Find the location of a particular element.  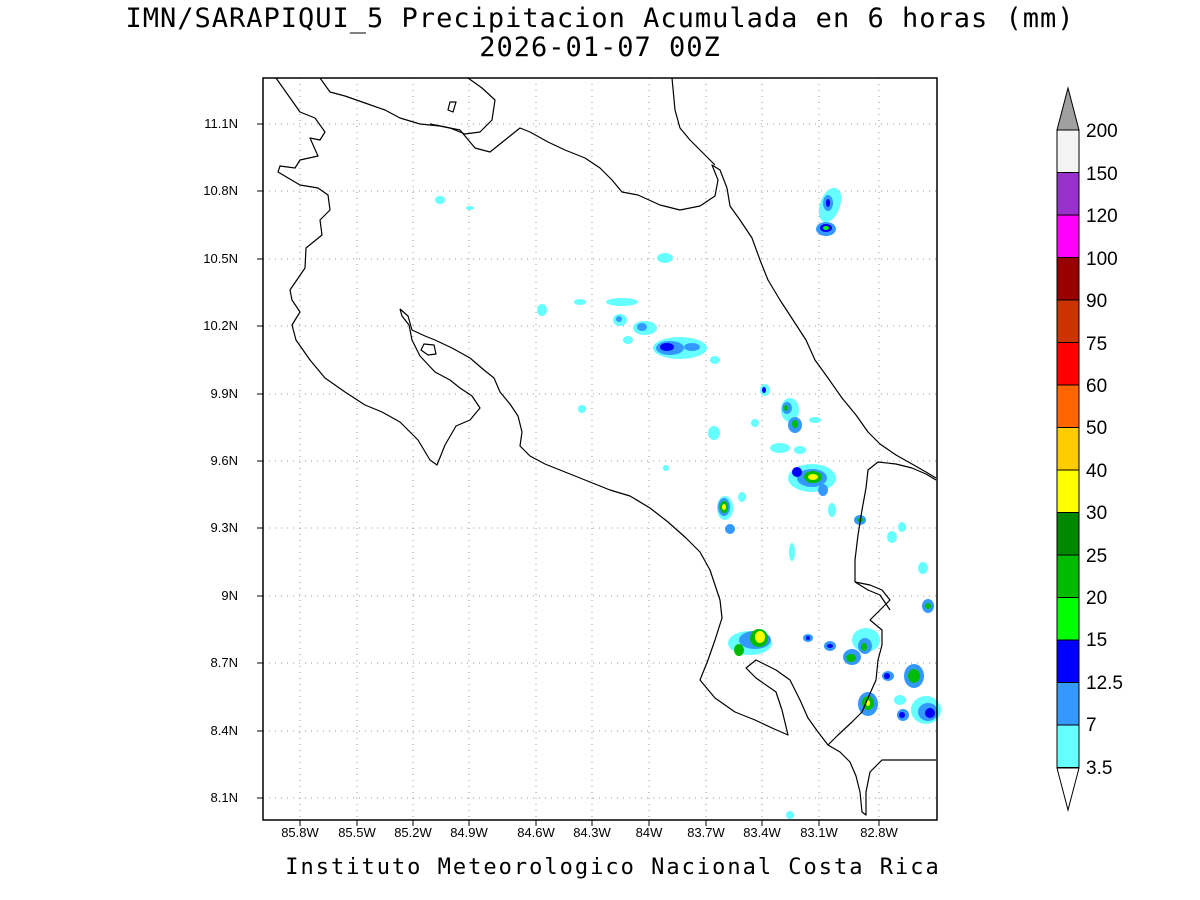

lon-label: 84W is located at coordinates (649, 832).